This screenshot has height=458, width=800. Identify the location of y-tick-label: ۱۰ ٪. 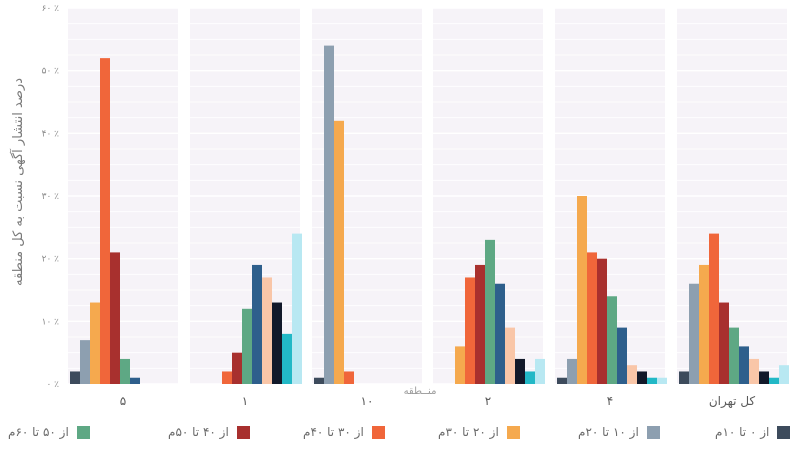
(51, 322).